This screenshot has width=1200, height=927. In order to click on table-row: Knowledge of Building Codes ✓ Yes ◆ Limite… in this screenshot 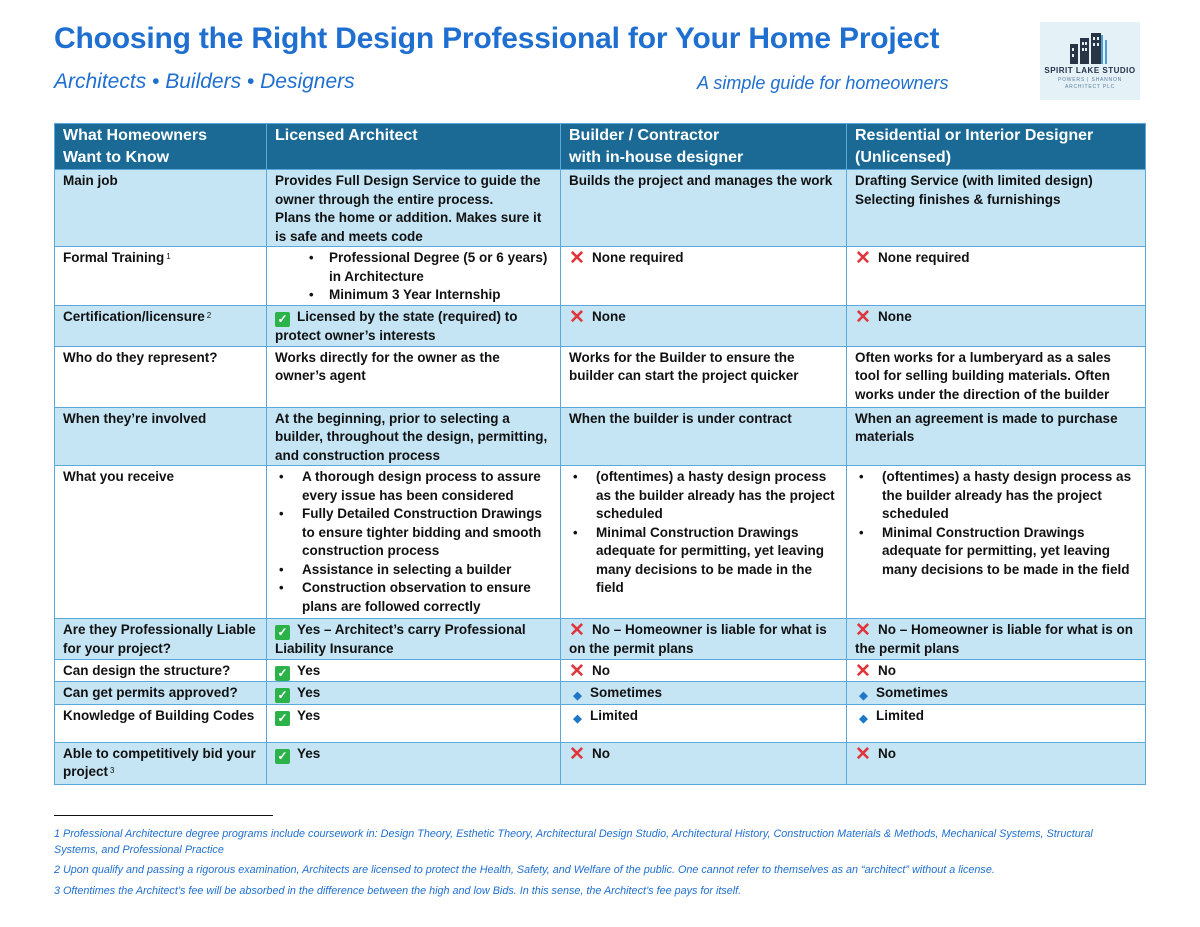, I will do `click(600, 723)`.